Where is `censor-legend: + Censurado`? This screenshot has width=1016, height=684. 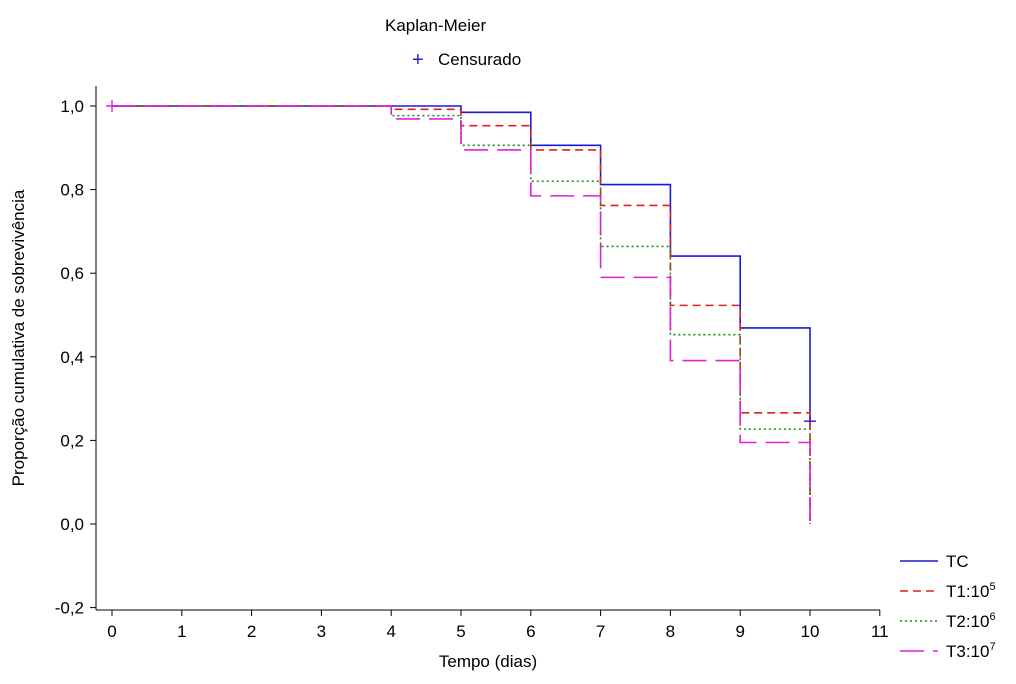
censor-legend: + Censurado is located at coordinates (466, 60).